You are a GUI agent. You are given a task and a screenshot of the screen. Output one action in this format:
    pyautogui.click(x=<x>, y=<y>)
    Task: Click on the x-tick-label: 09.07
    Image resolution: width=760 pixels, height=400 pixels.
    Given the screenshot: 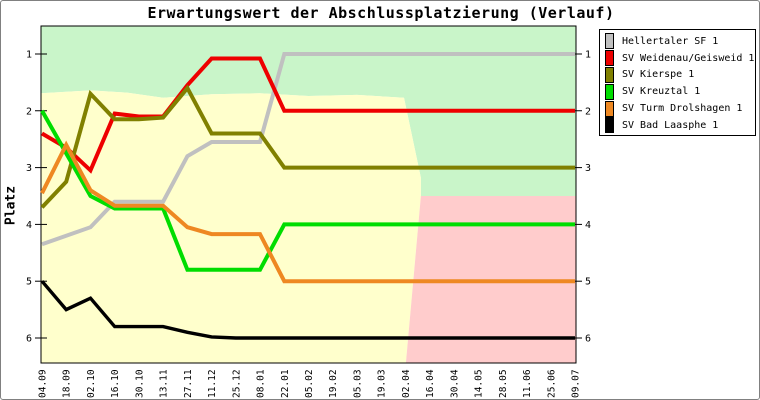 What is the action you would take?
    pyautogui.click(x=575, y=383)
    